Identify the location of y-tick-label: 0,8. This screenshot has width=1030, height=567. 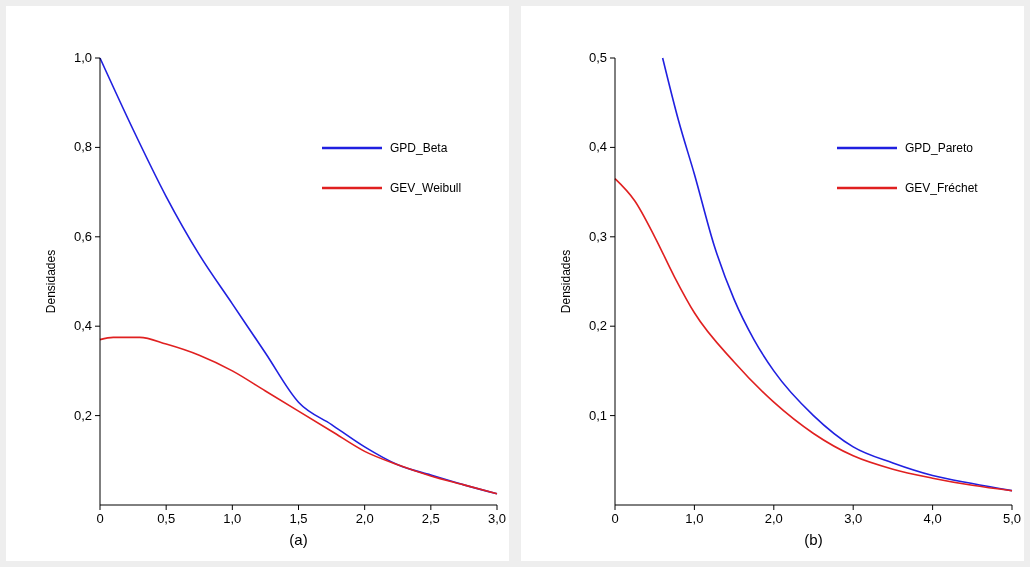
(82, 147).